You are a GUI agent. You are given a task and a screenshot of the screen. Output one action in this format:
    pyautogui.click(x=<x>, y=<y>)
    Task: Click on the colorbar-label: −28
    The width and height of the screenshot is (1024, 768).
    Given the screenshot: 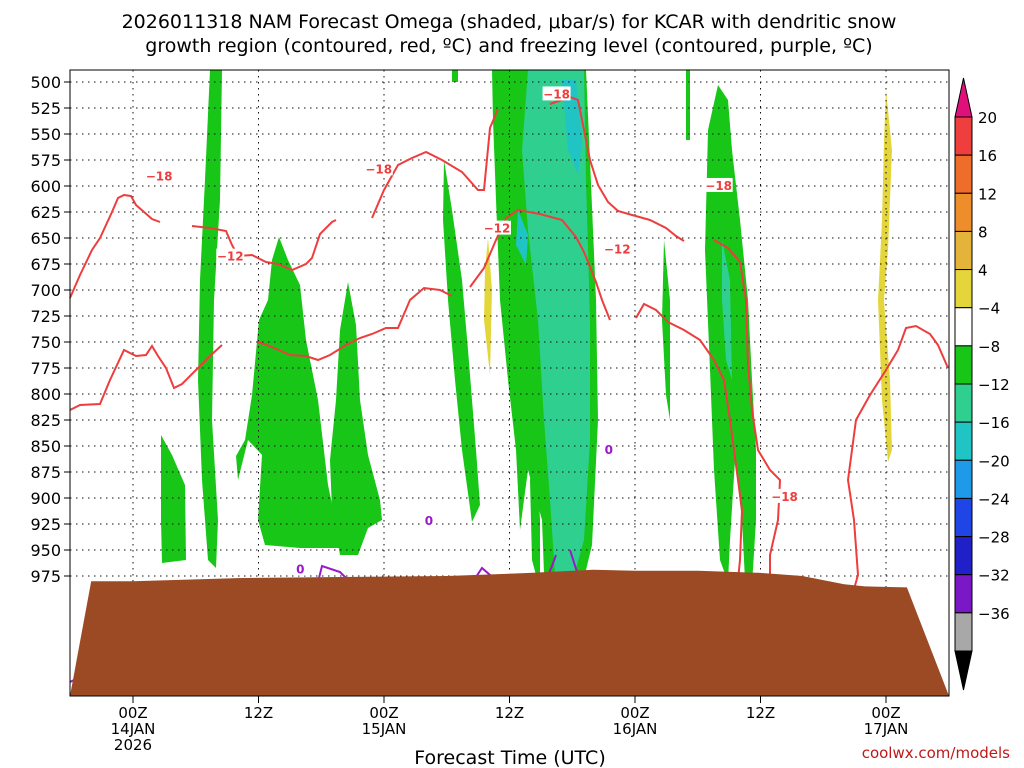 What is the action you would take?
    pyautogui.click(x=994, y=538)
    